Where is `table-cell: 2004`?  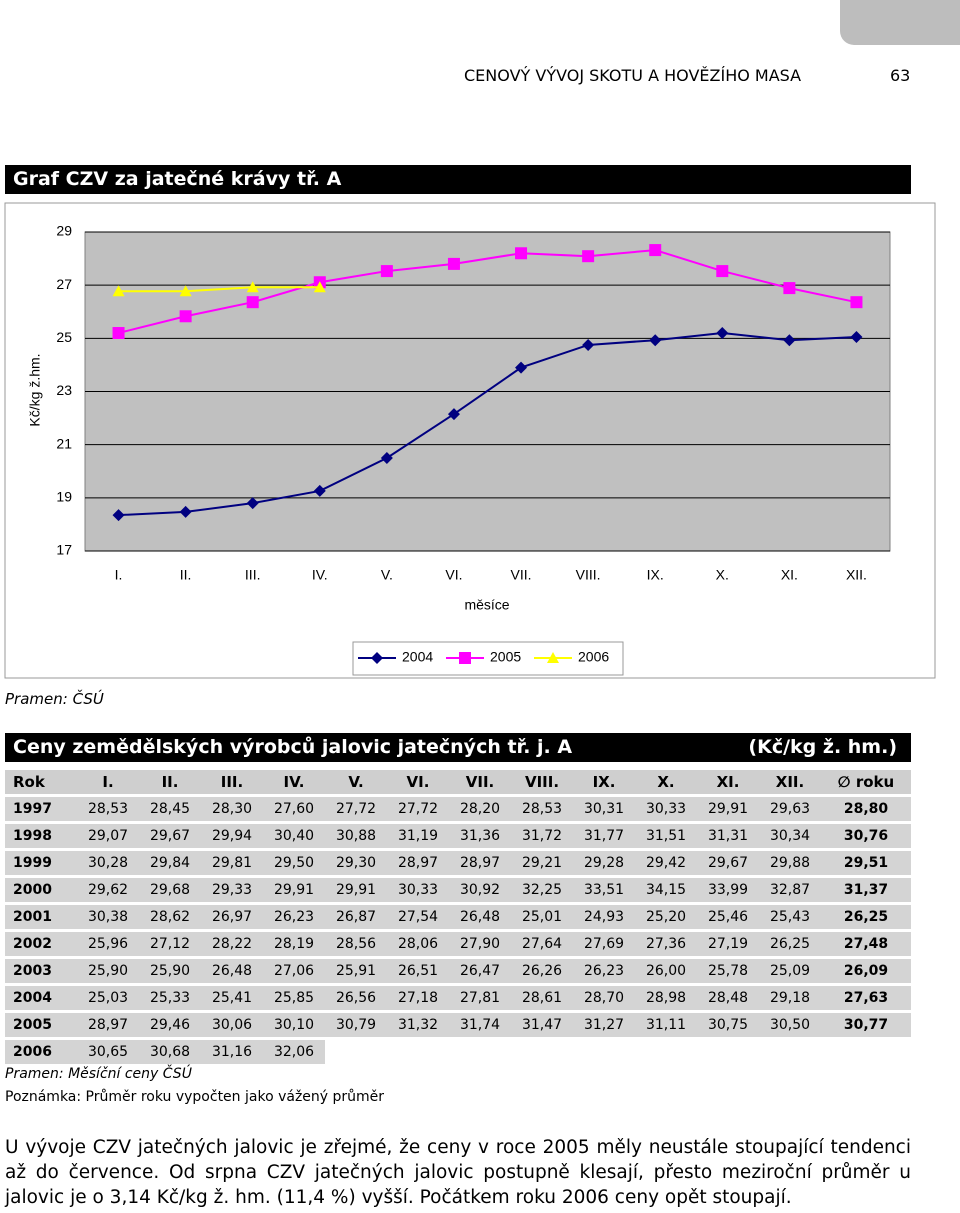 table-cell: 2004 is located at coordinates (41, 998).